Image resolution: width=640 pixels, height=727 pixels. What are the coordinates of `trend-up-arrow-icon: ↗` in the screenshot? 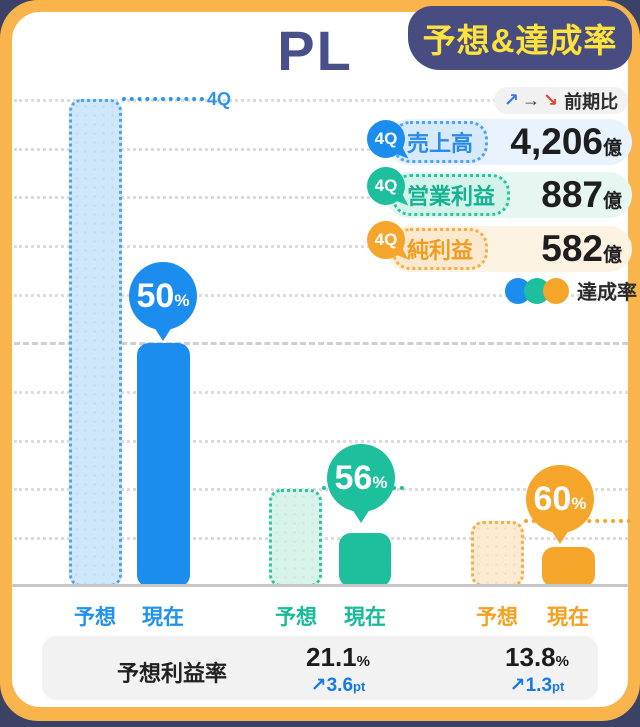 It's located at (511, 100).